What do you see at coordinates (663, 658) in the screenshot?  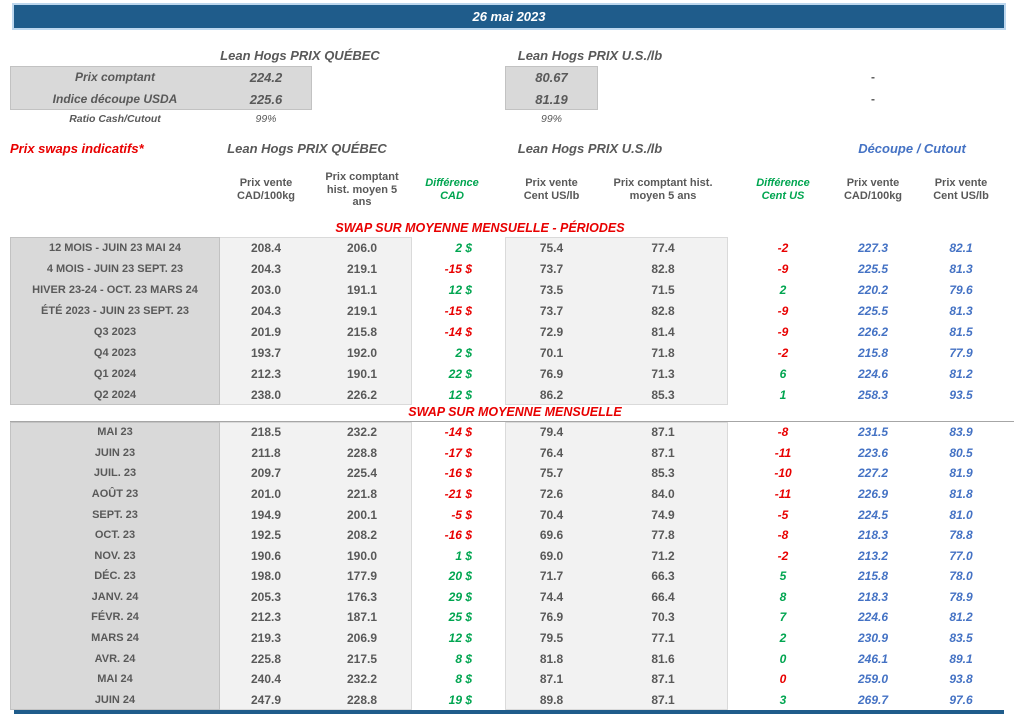 I see `us-hist-value: 81.6` at bounding box center [663, 658].